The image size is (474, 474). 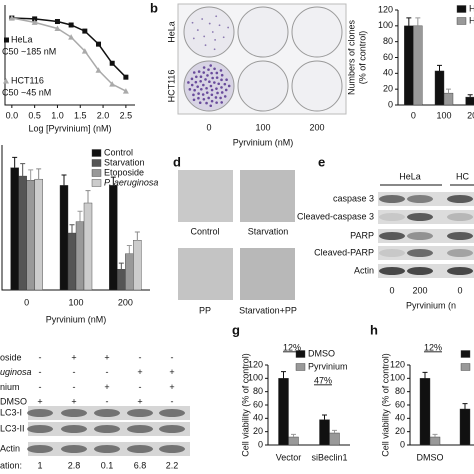 I want to click on x-tick-label: 2.5, so click(x=126, y=115).